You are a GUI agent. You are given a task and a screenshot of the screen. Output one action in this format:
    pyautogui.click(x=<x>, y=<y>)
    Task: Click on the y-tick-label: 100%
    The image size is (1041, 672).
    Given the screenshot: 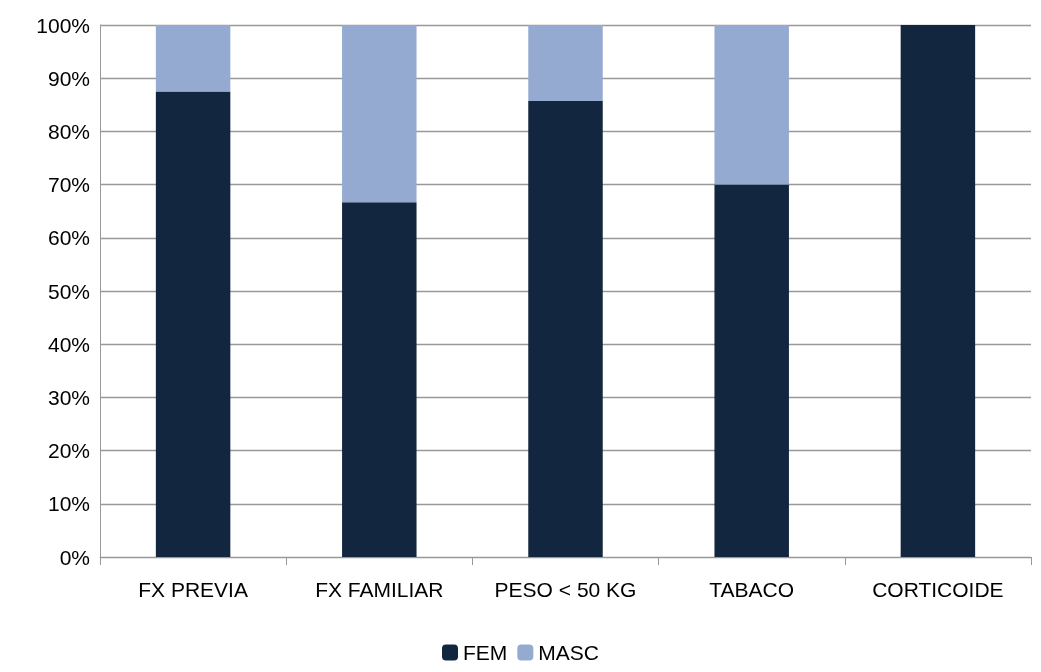 What is the action you would take?
    pyautogui.click(x=63, y=25)
    